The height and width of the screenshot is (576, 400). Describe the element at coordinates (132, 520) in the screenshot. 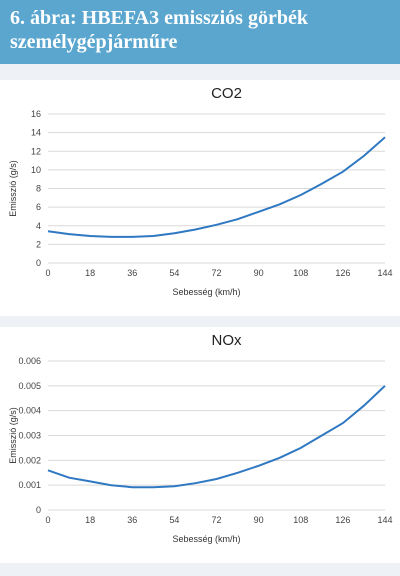

I see `nox-x-tick-label: 36` at that location.